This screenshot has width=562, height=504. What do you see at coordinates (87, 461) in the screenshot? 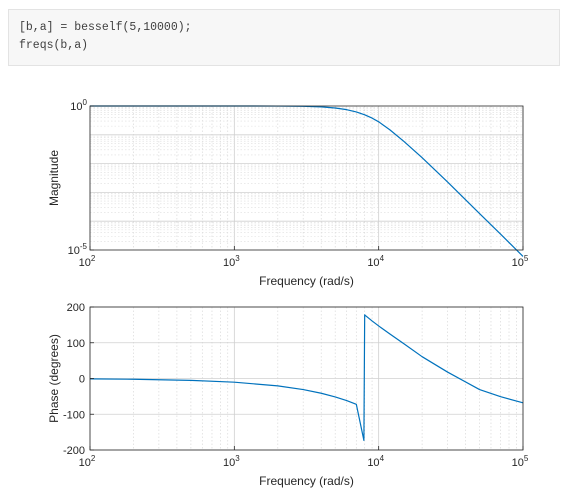
I see `axes-2-x-tick-label: 10²` at bounding box center [87, 461].